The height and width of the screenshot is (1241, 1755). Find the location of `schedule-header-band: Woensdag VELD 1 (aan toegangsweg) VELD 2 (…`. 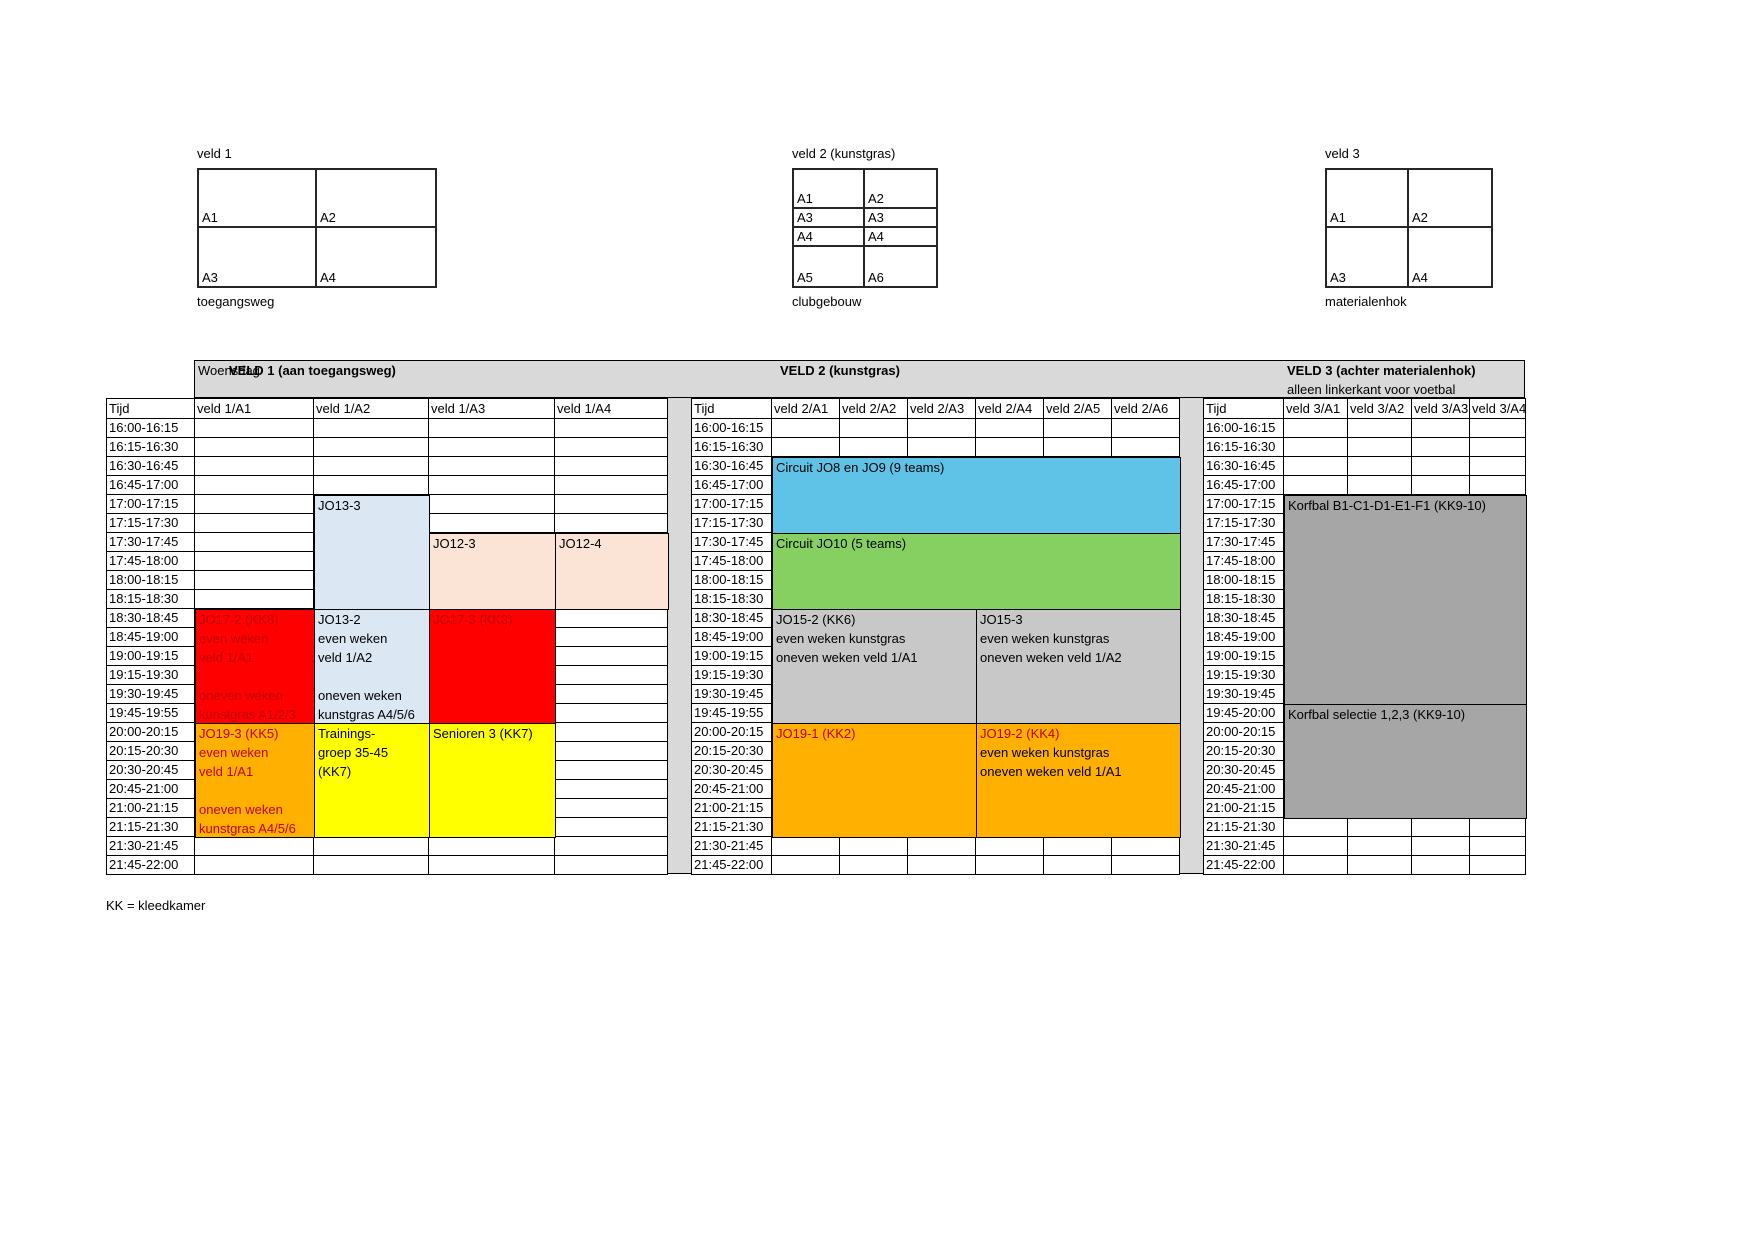

schedule-header-band: Woensdag VELD 1 (aan toegangsweg) VELD 2 (… is located at coordinates (859, 379).